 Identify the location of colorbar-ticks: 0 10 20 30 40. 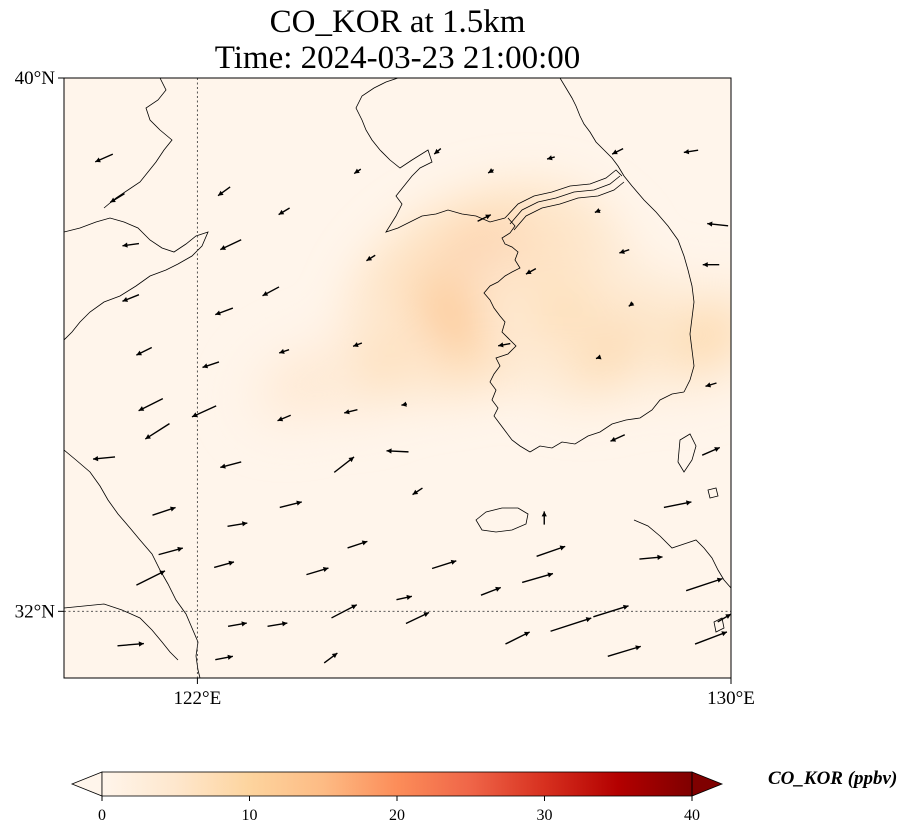
(399, 810).